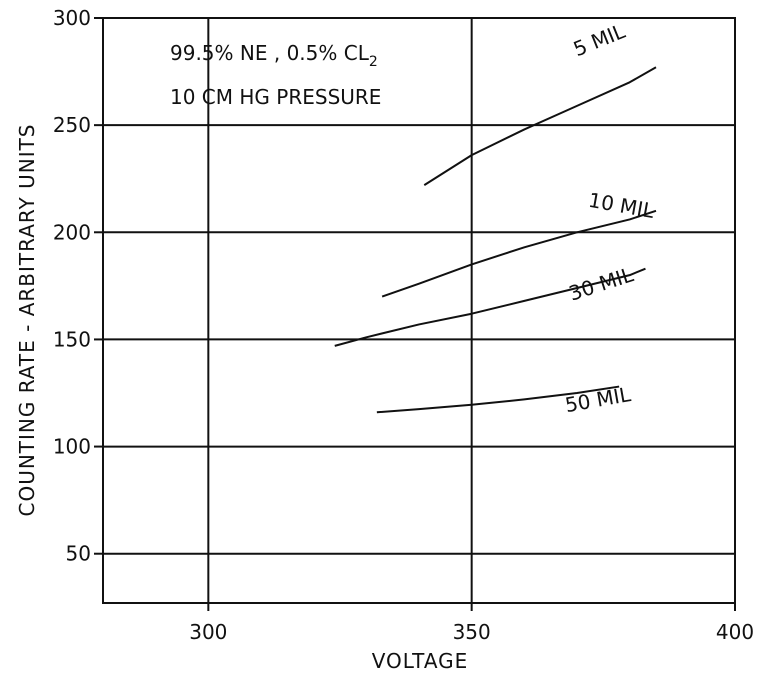 This screenshot has width=770, height=679. I want to click on x-axis-title: VOLTAGE, so click(420, 661).